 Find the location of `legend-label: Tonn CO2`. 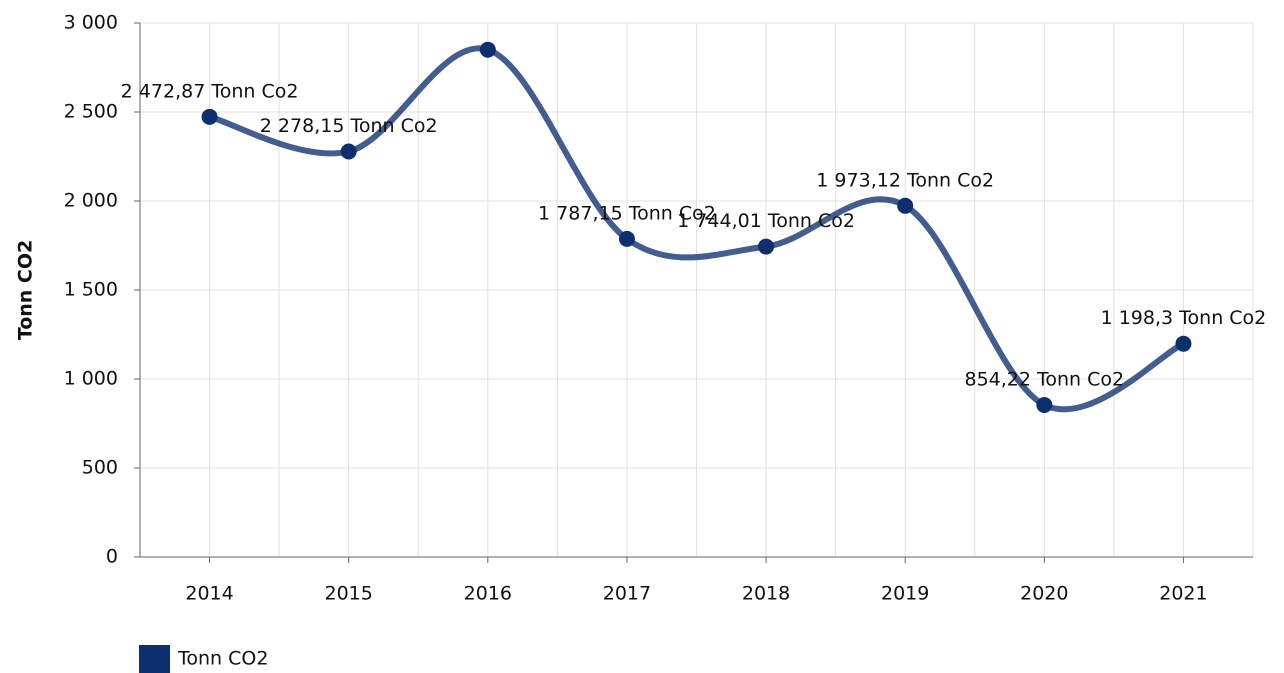

legend-label: Tonn CO2 is located at coordinates (222, 659).